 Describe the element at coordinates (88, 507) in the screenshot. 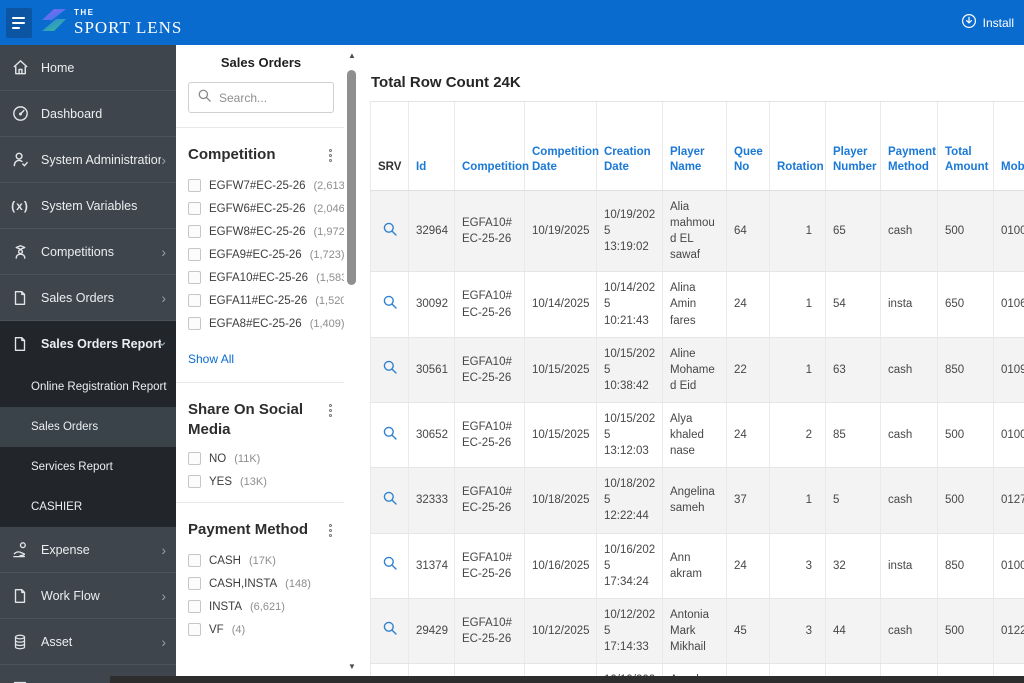

I see `sidebar-subitem-cashier: CASHIER` at that location.